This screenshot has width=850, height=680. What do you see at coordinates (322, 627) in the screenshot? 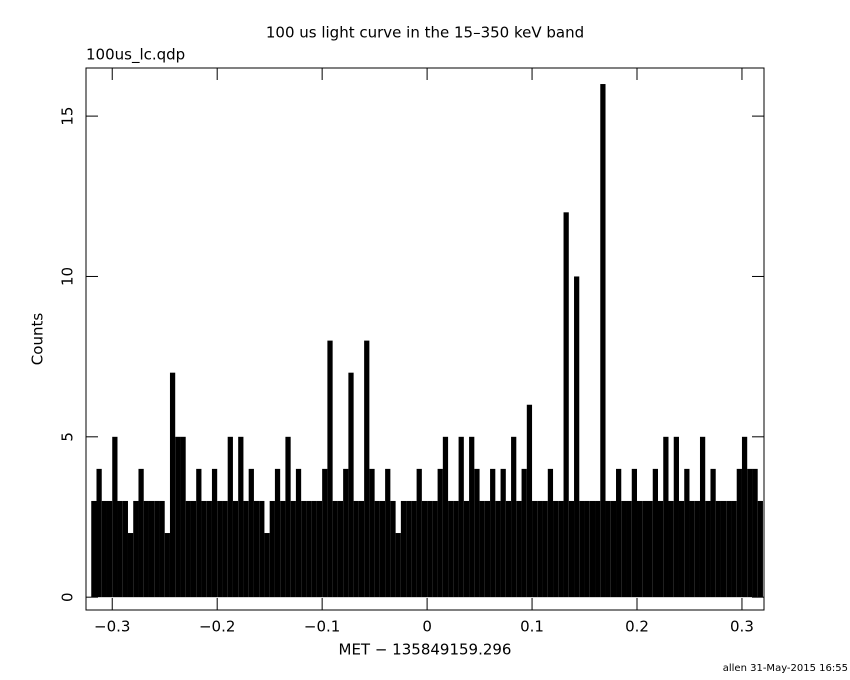
I see `x-tick-label: −0.1` at bounding box center [322, 627].